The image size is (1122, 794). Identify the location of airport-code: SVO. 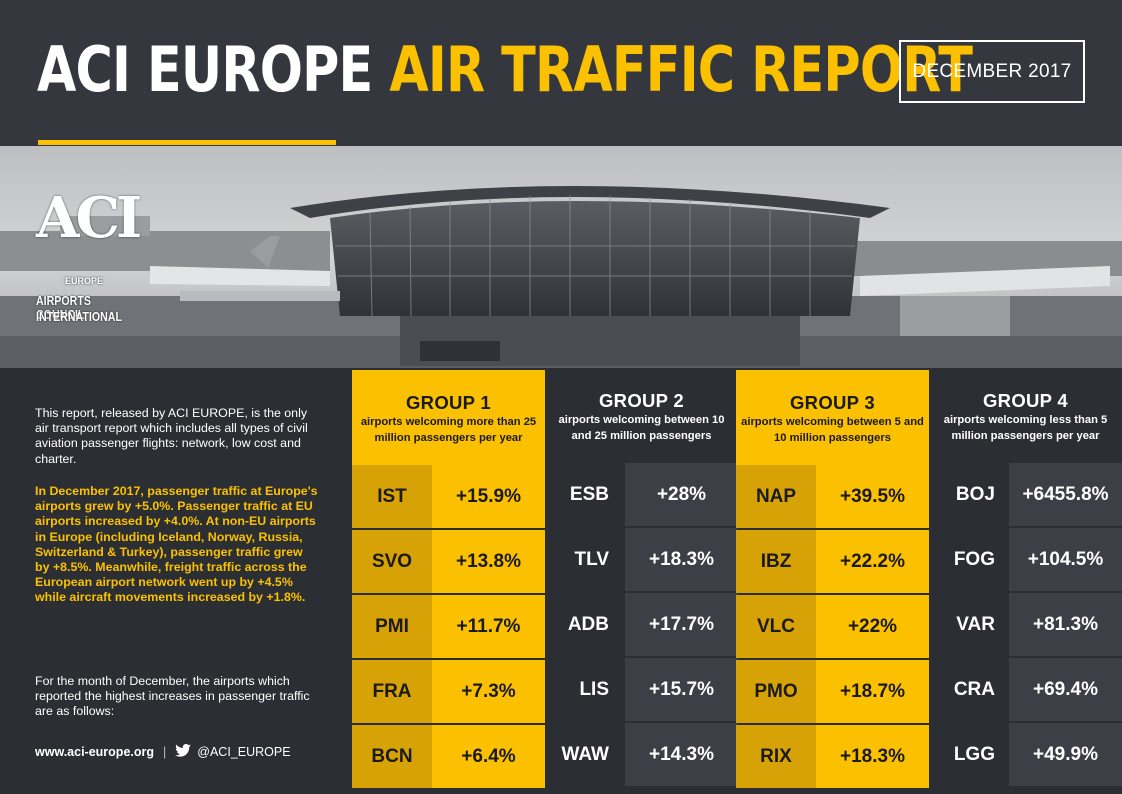
(392, 561).